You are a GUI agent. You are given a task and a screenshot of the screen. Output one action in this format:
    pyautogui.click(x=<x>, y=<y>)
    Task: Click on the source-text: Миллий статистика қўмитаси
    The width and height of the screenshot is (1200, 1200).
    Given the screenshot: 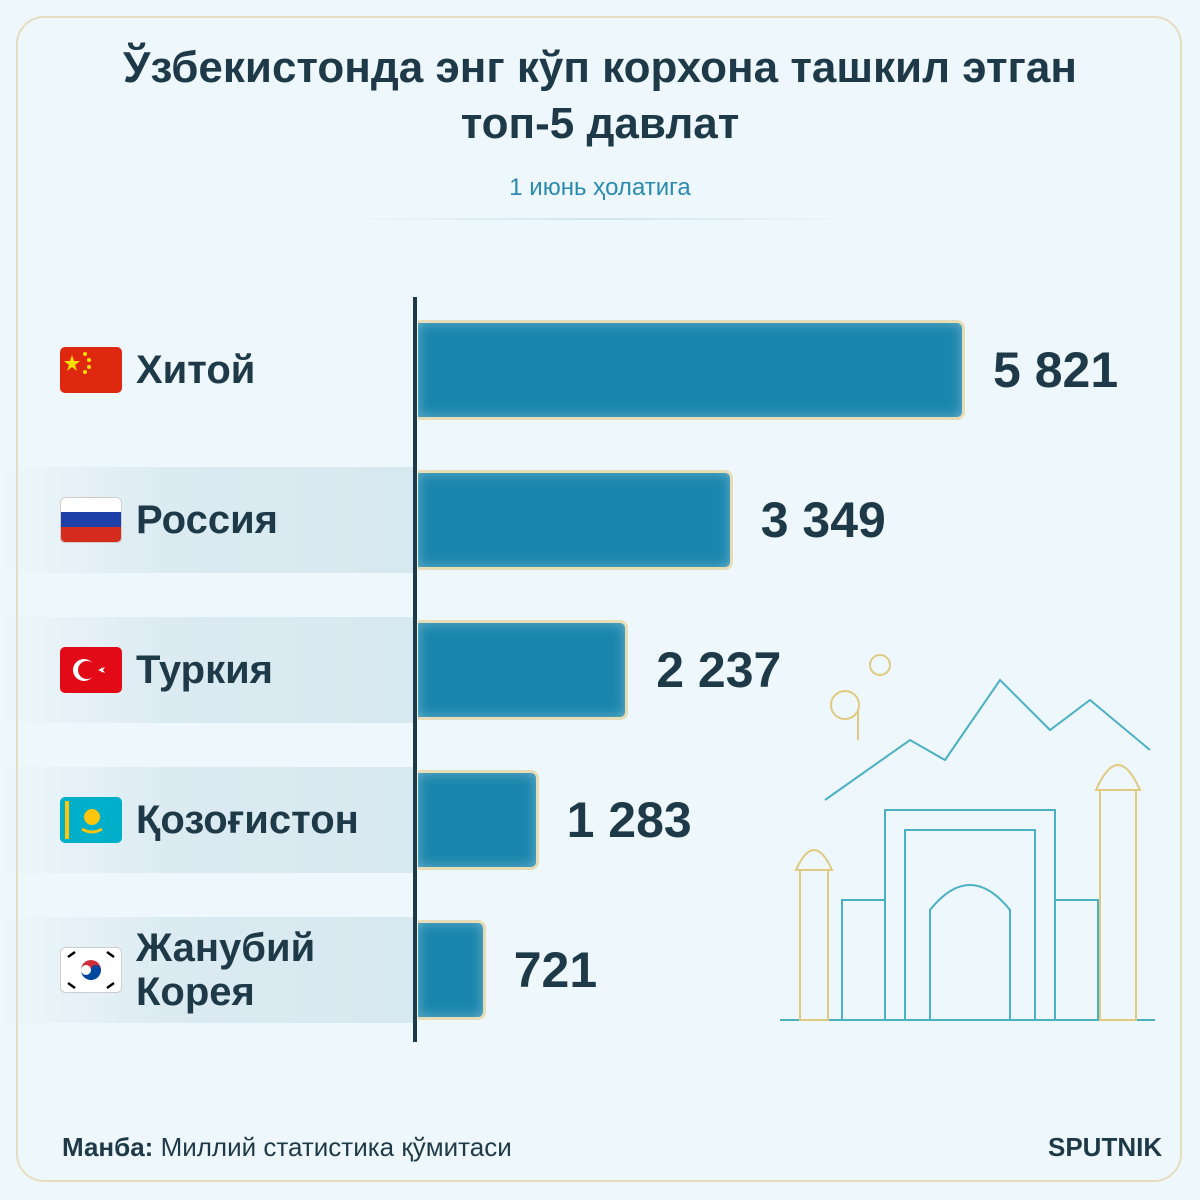 What is the action you would take?
    pyautogui.click(x=336, y=1147)
    